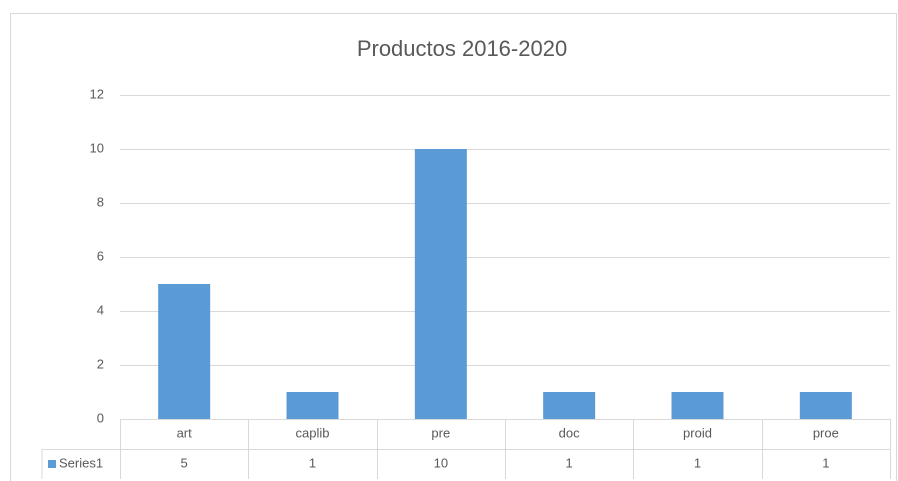  I want to click on table-value: 5, so click(184, 462).